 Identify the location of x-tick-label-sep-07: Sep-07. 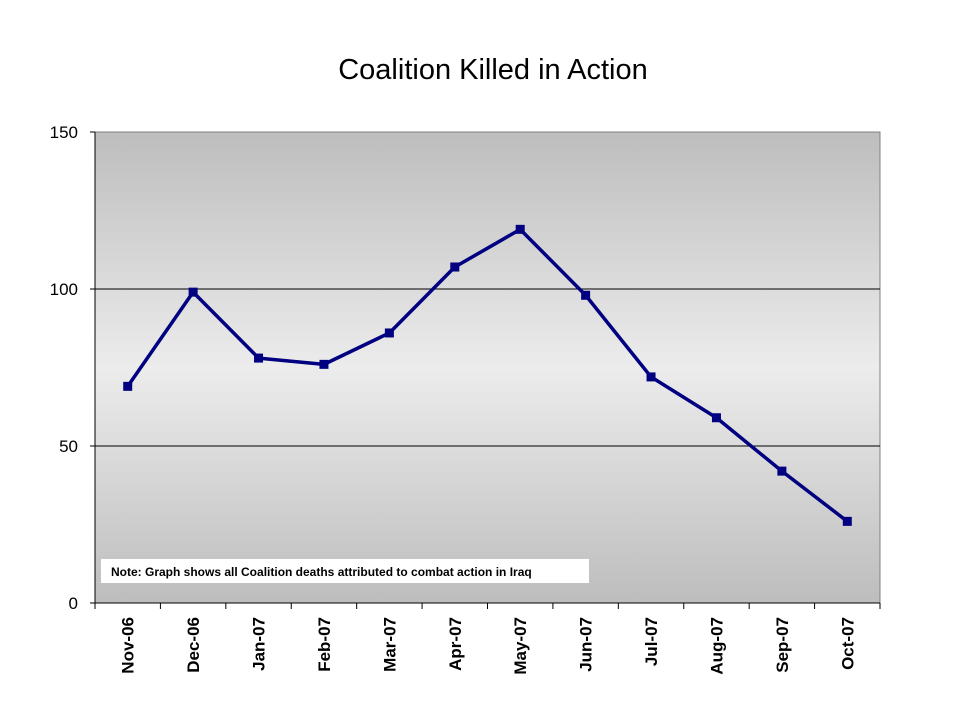
(782, 645).